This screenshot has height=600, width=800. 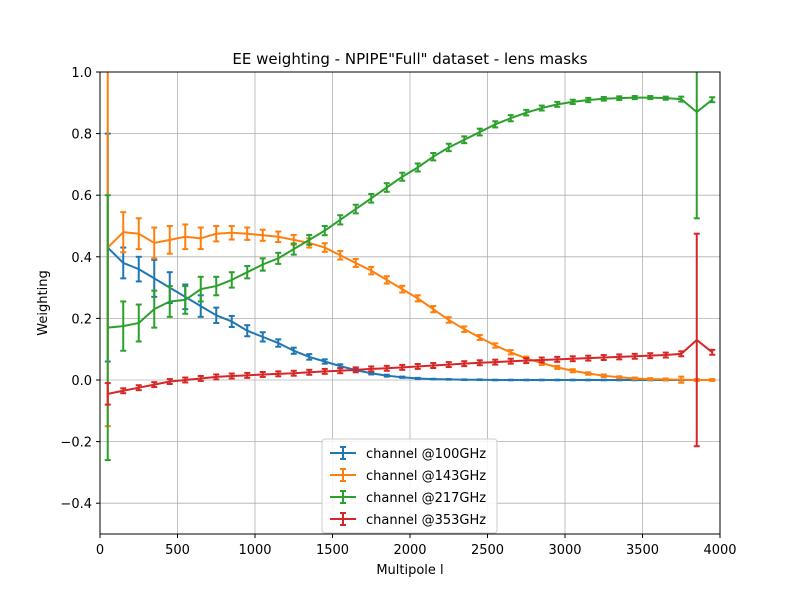 What do you see at coordinates (81, 135) in the screenshot?
I see `y-tick-label: 0.8` at bounding box center [81, 135].